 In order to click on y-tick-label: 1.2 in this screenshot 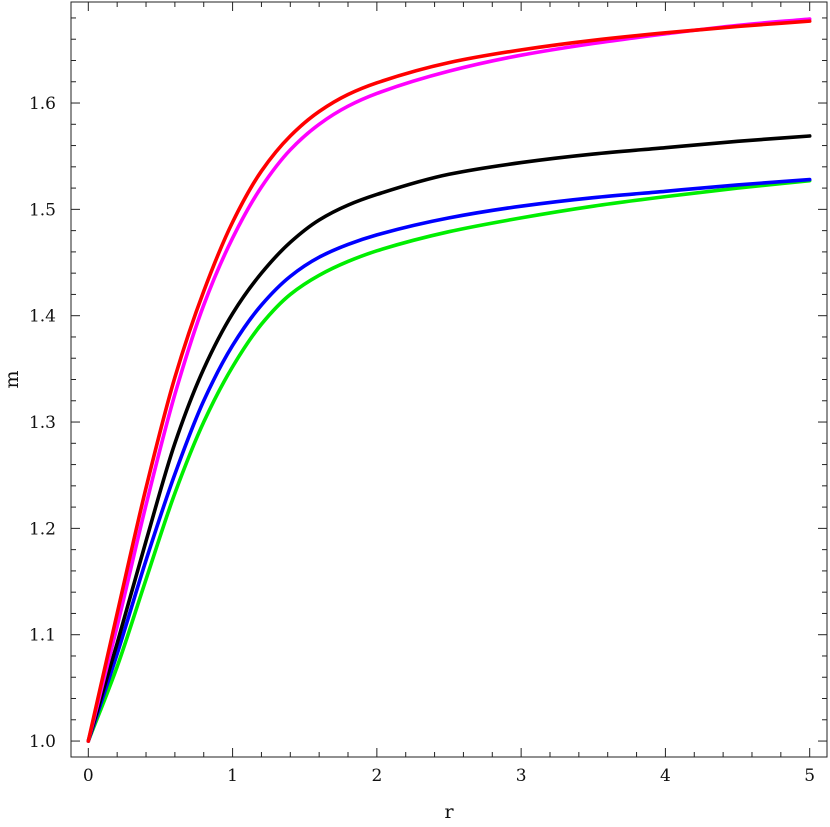, I will do `click(42, 529)`.